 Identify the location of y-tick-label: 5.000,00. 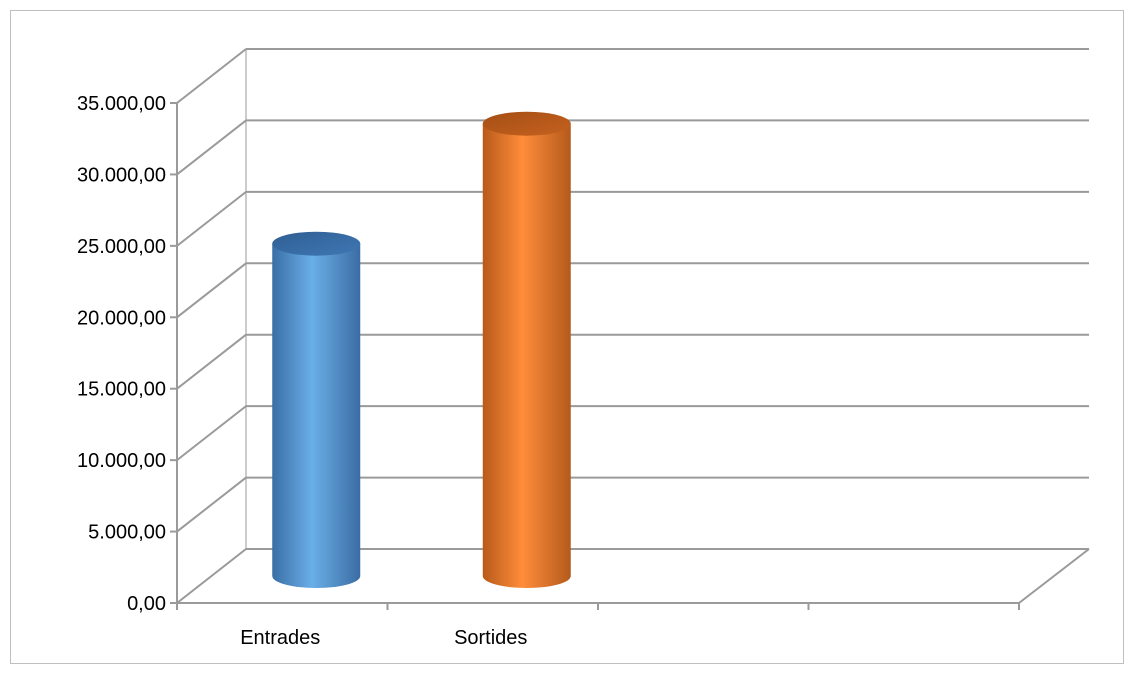
(127, 533).